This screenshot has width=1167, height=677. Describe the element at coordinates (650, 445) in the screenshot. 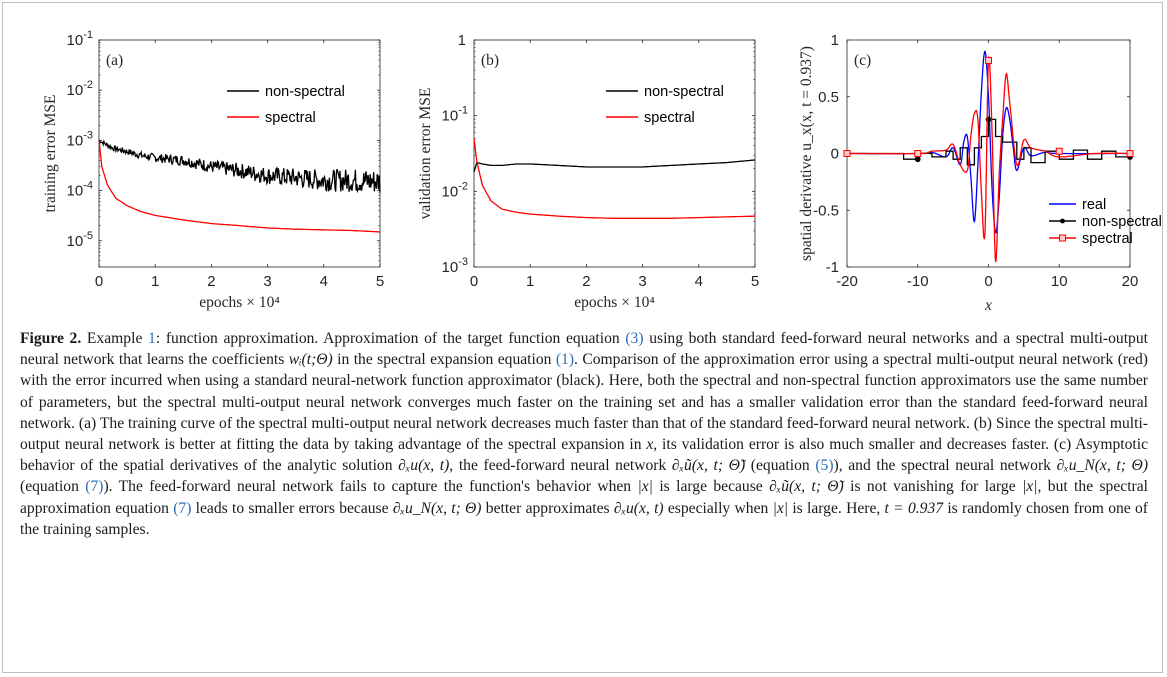

I see `caption-math: x` at that location.